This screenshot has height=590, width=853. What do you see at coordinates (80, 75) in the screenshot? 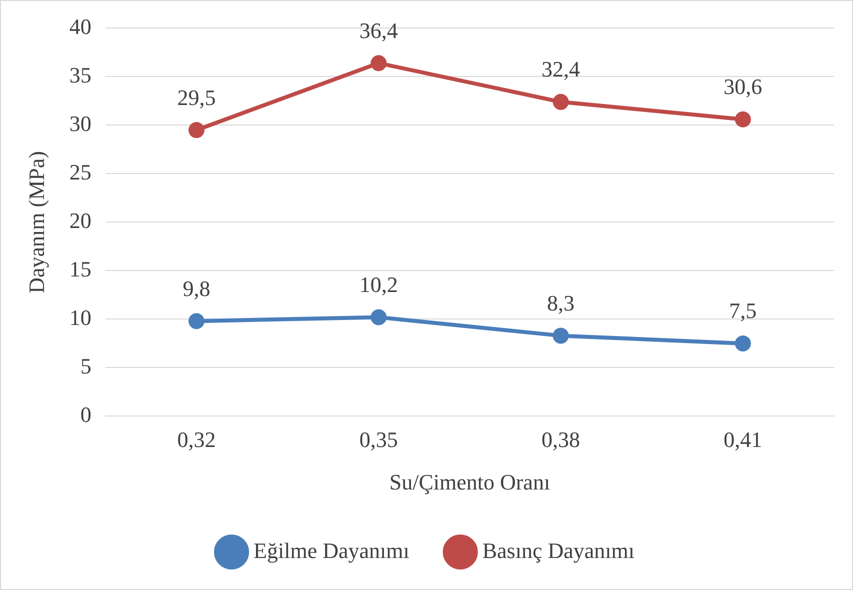
I see `y-tick-label: 35` at bounding box center [80, 75].